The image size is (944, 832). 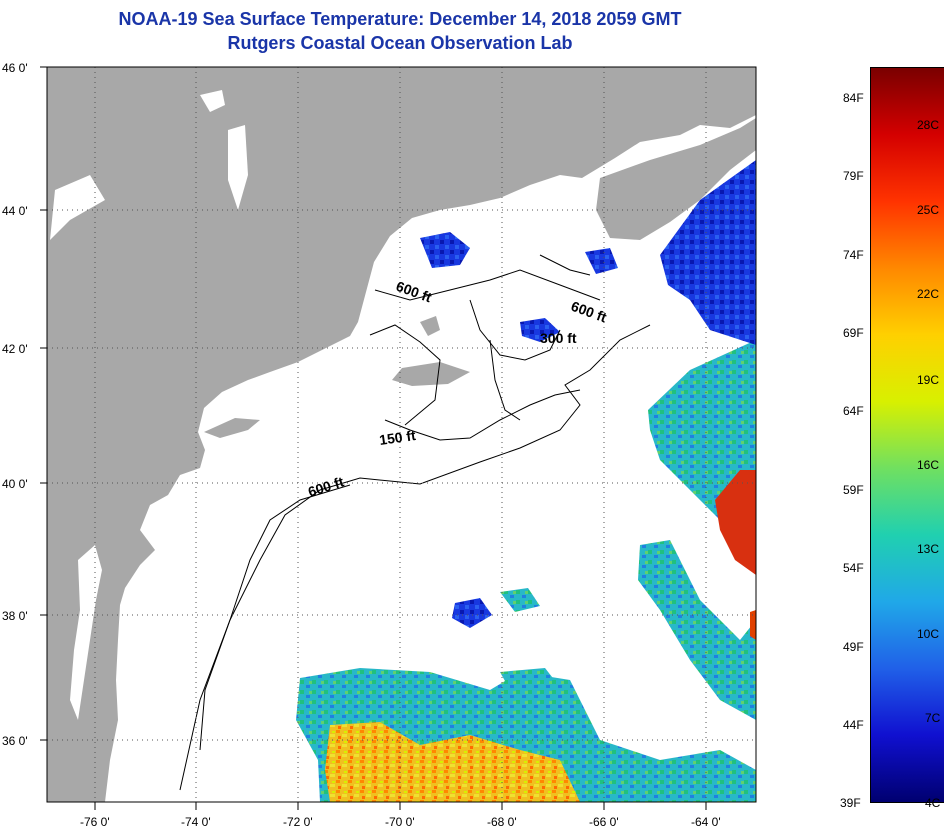 What do you see at coordinates (676, 179) in the screenshot?
I see `nova-scotia` at bounding box center [676, 179].